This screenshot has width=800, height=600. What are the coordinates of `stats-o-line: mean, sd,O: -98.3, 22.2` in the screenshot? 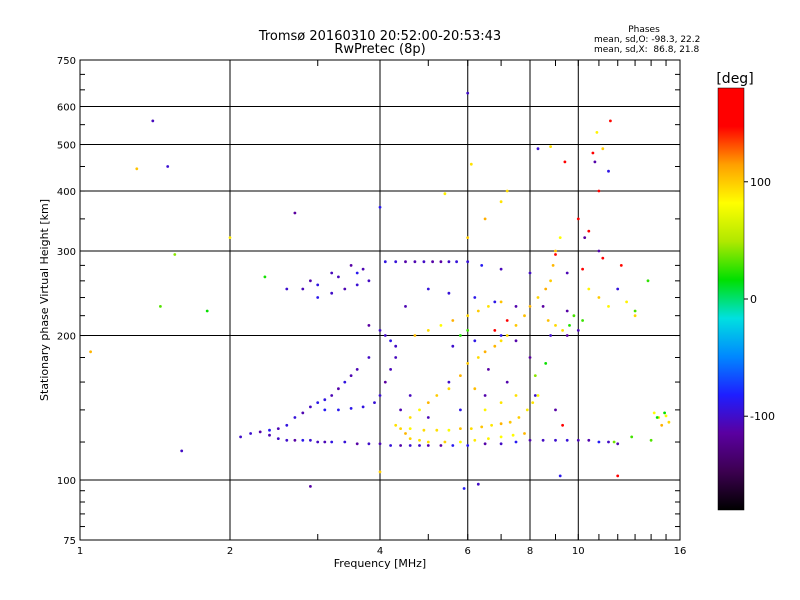 It's located at (647, 40).